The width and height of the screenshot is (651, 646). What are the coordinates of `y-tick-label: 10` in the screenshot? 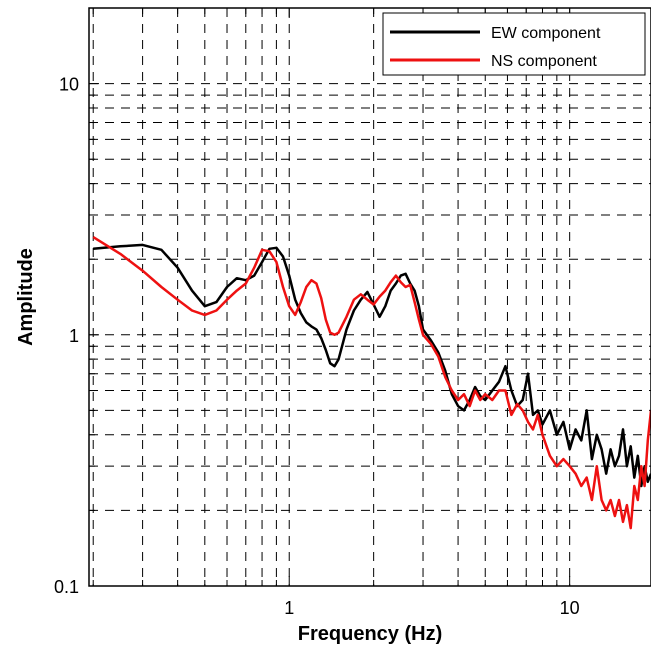 It's located at (69, 85).